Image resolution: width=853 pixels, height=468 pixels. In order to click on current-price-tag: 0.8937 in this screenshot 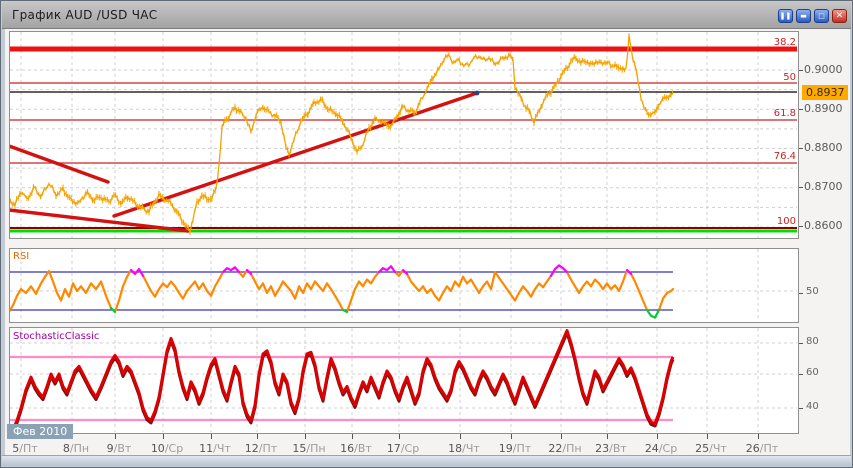, I will do `click(825, 92)`.